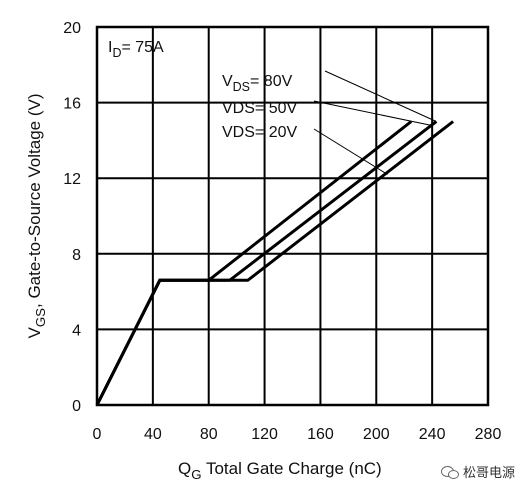  I want to click on watermark-text: 松哥电源, so click(488, 472).